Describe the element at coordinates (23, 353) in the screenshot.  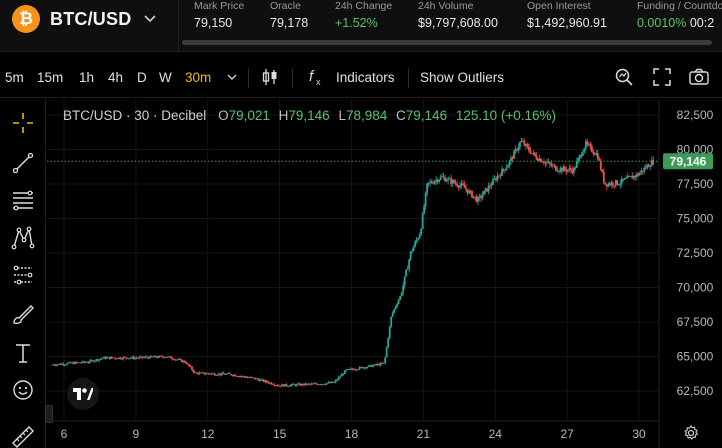
I see `text-tool-icon` at that location.